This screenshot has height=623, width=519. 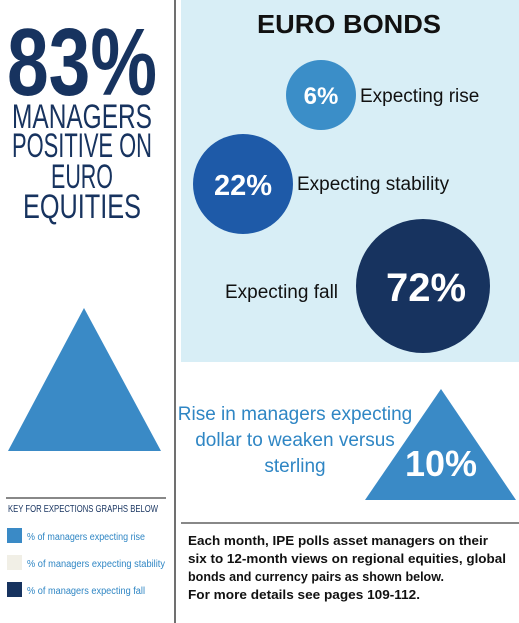 I want to click on bubble-value: 22%, so click(x=243, y=186).